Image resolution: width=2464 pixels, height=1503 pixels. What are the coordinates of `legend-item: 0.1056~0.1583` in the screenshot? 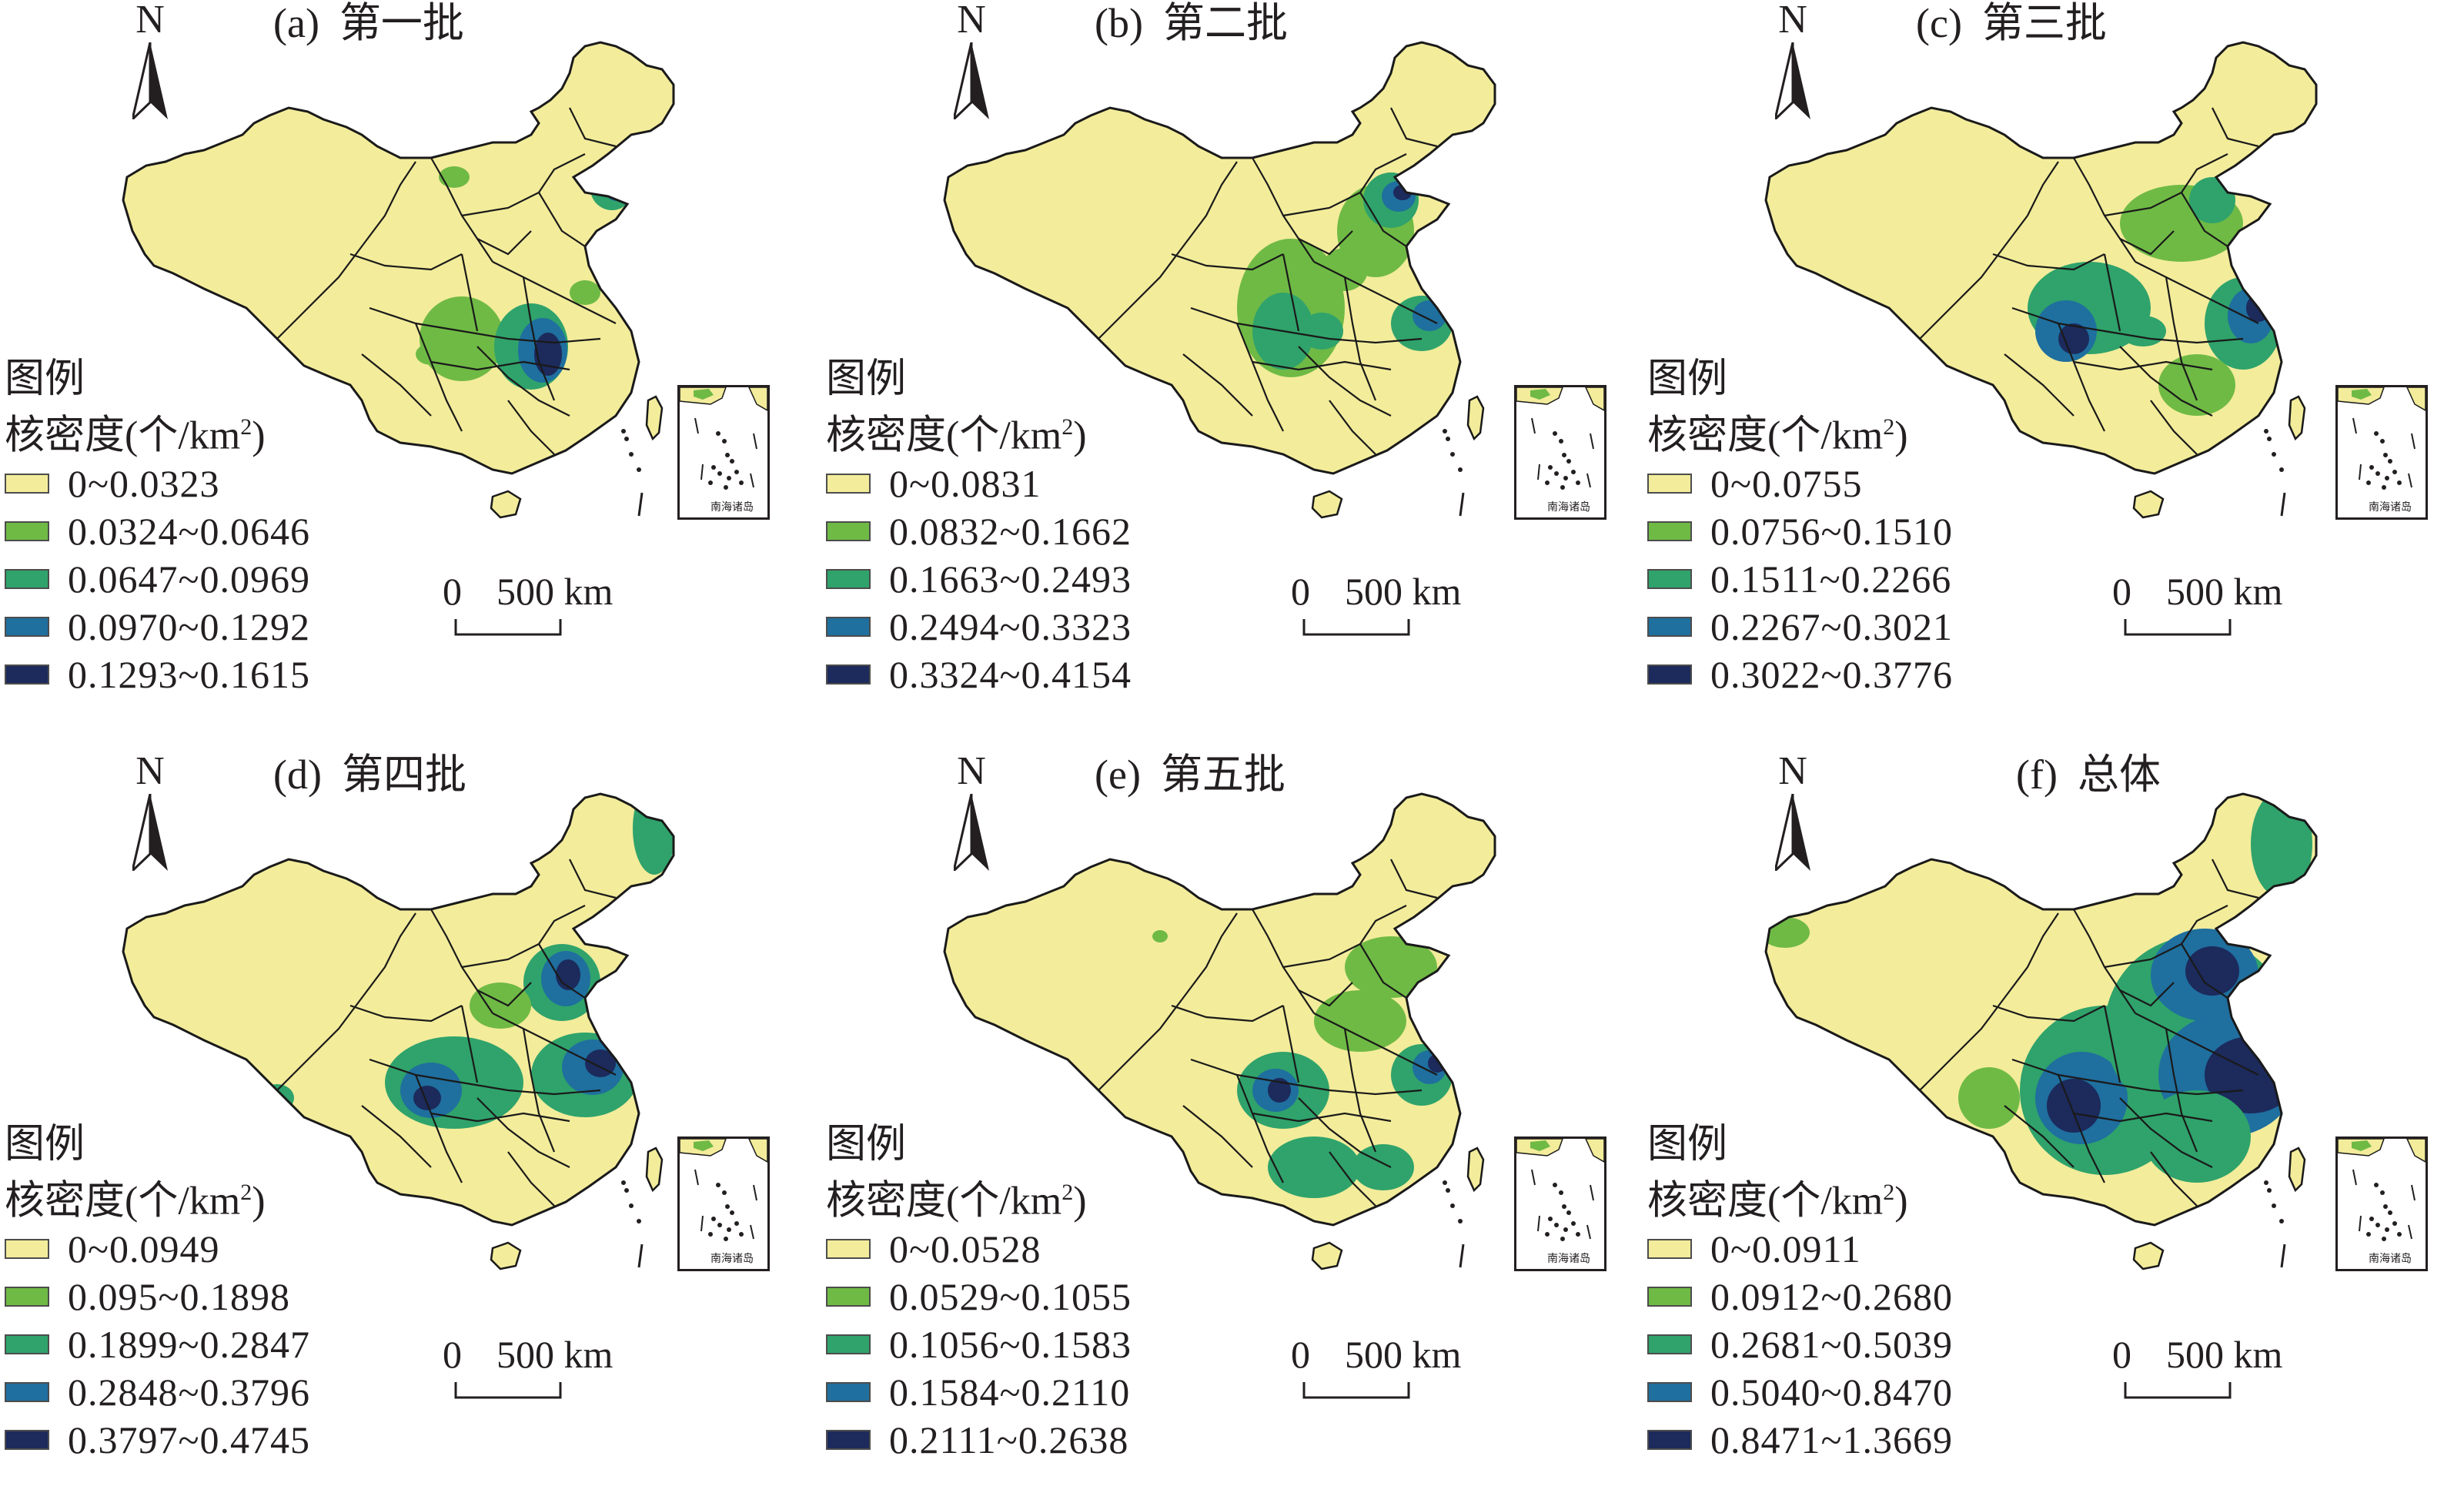 It's located at (979, 1344).